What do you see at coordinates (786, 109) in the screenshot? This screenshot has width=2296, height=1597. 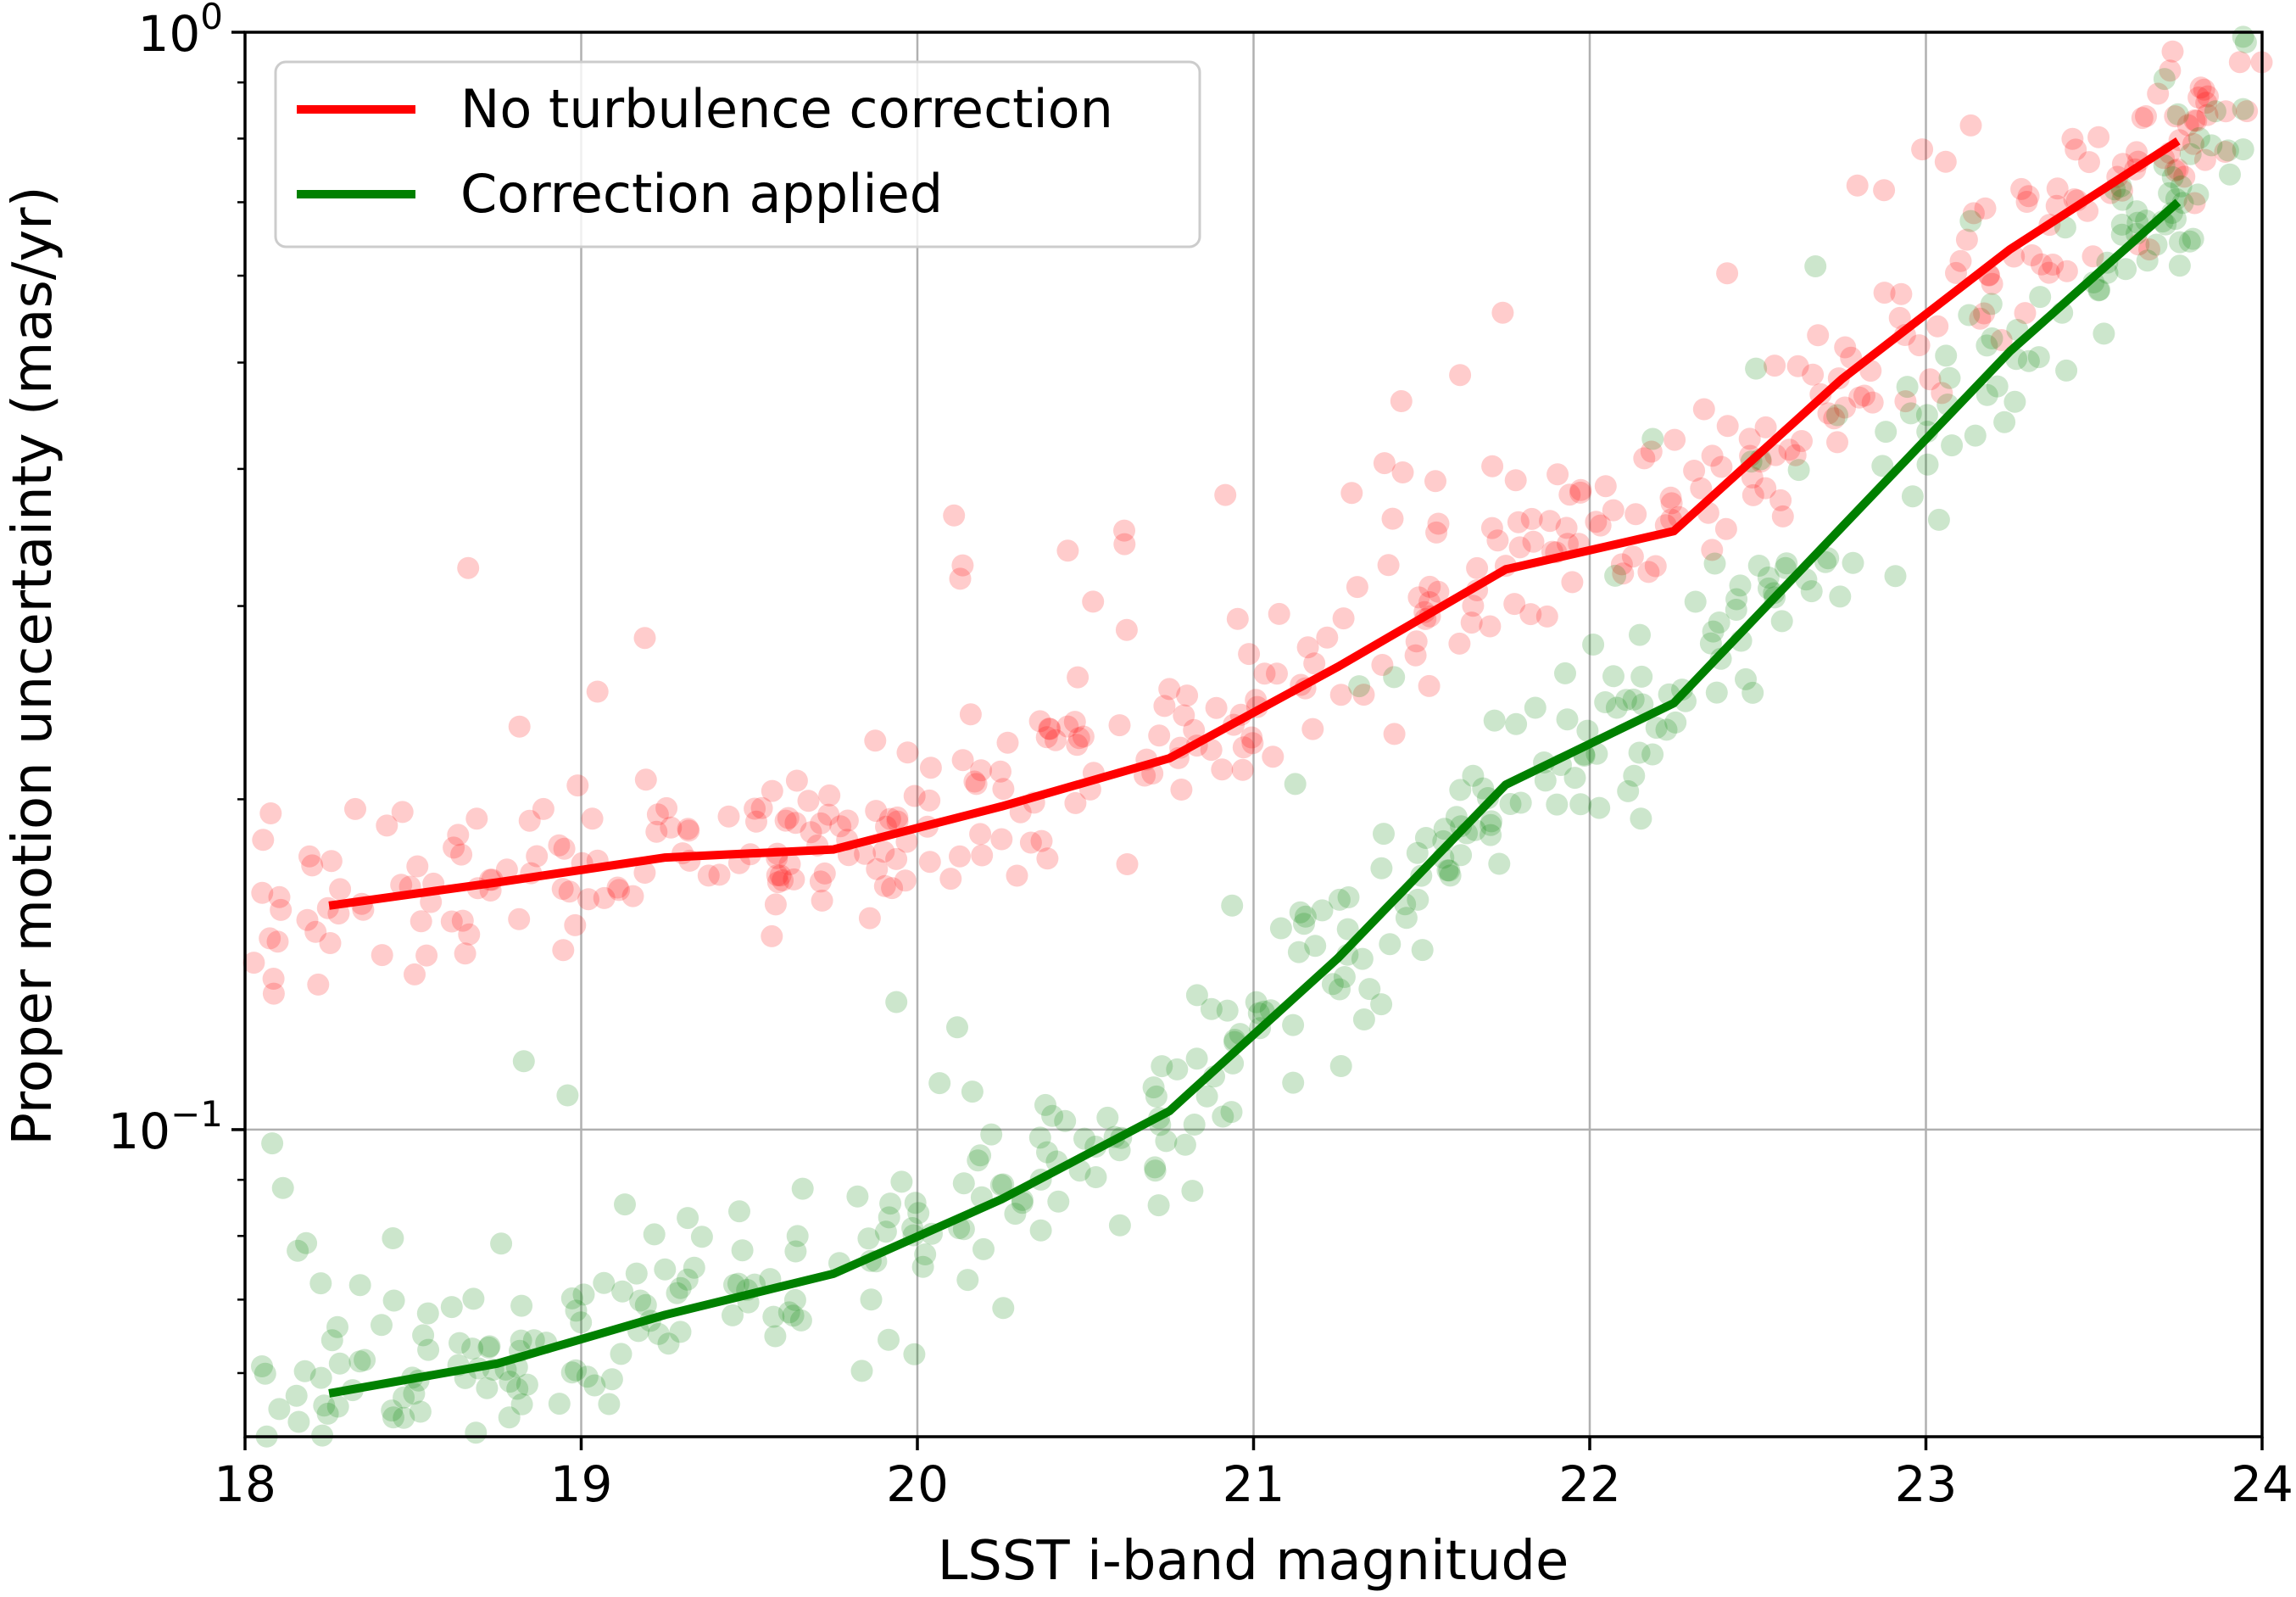 I see `legend-label-no-correction: No turbulence correction` at bounding box center [786, 109].